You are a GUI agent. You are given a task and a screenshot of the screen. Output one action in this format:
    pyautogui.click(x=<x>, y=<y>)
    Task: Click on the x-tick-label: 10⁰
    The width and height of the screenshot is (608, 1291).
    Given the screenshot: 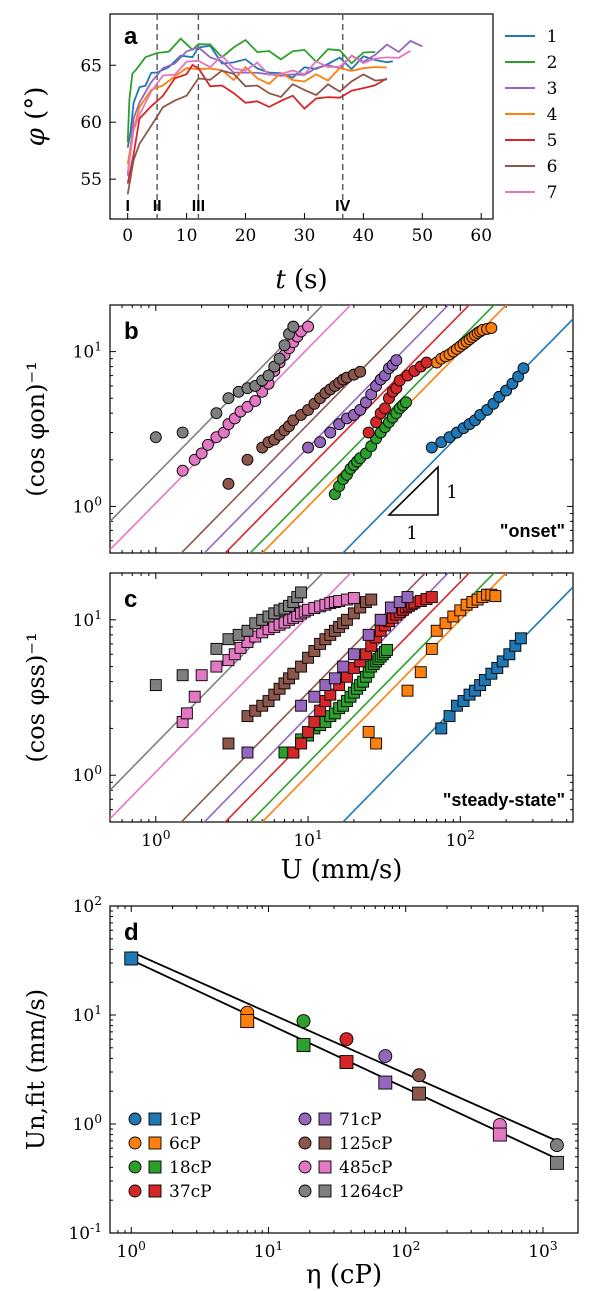 What is the action you would take?
    pyautogui.click(x=131, y=1250)
    